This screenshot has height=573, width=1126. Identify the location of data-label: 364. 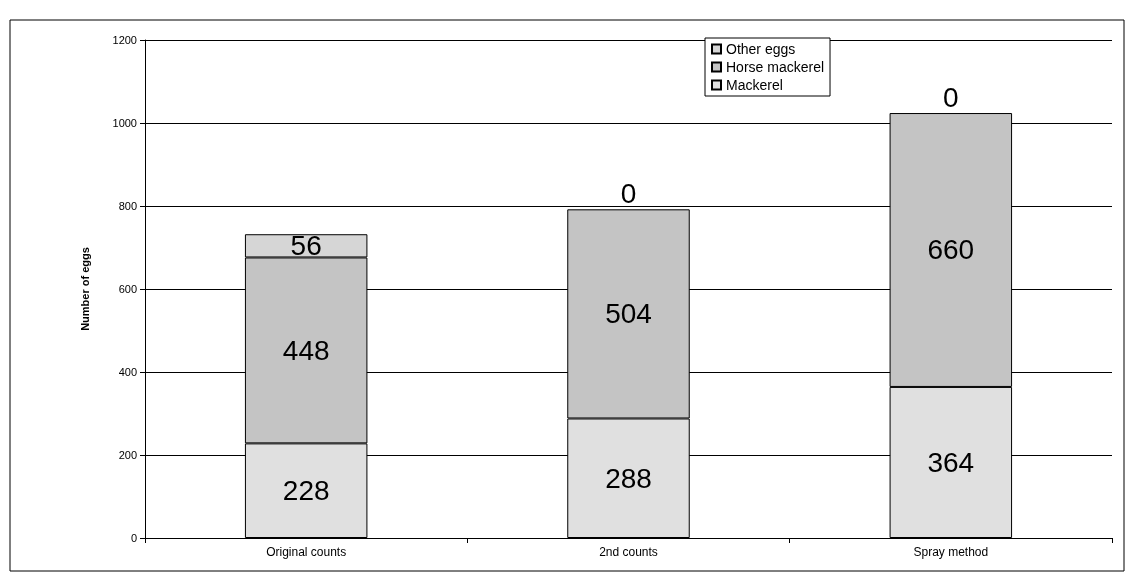
(951, 462).